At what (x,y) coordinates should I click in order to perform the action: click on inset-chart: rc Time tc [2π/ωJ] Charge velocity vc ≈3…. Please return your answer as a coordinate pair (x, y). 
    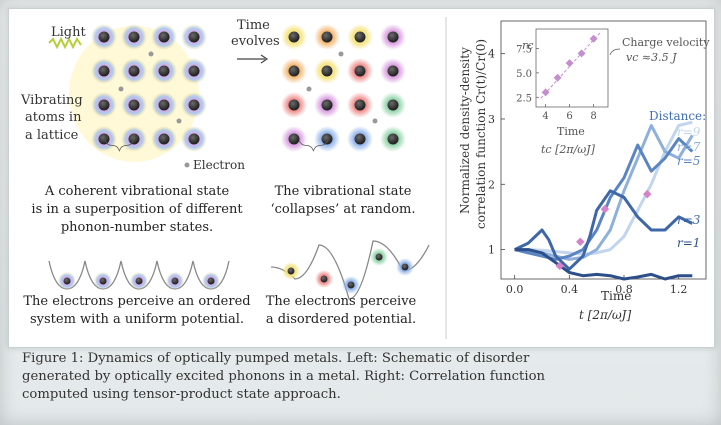
    Looking at the image, I should click on (613, 92).